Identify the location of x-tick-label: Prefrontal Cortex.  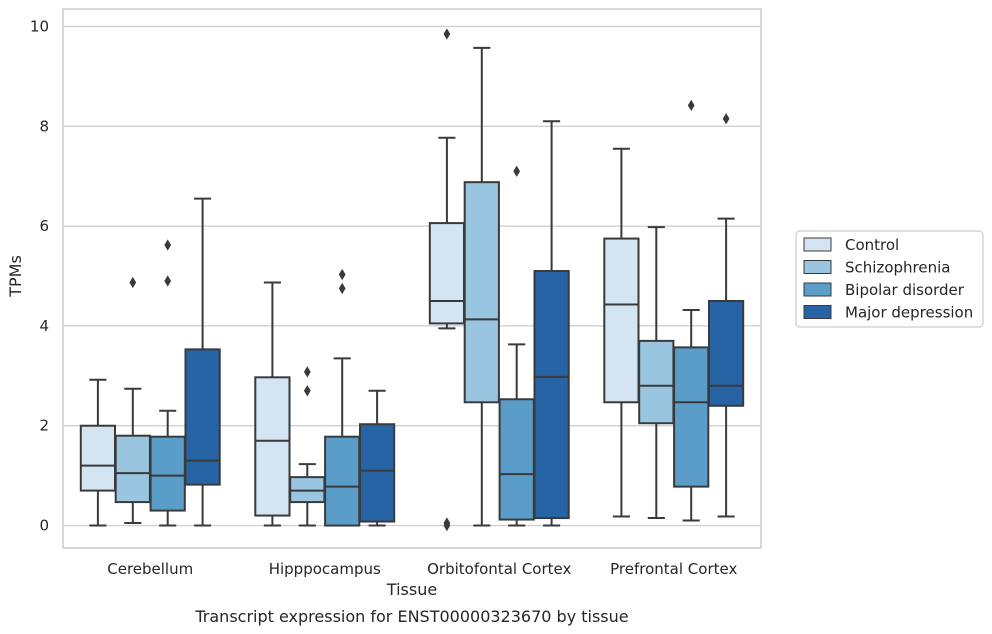
(673, 569).